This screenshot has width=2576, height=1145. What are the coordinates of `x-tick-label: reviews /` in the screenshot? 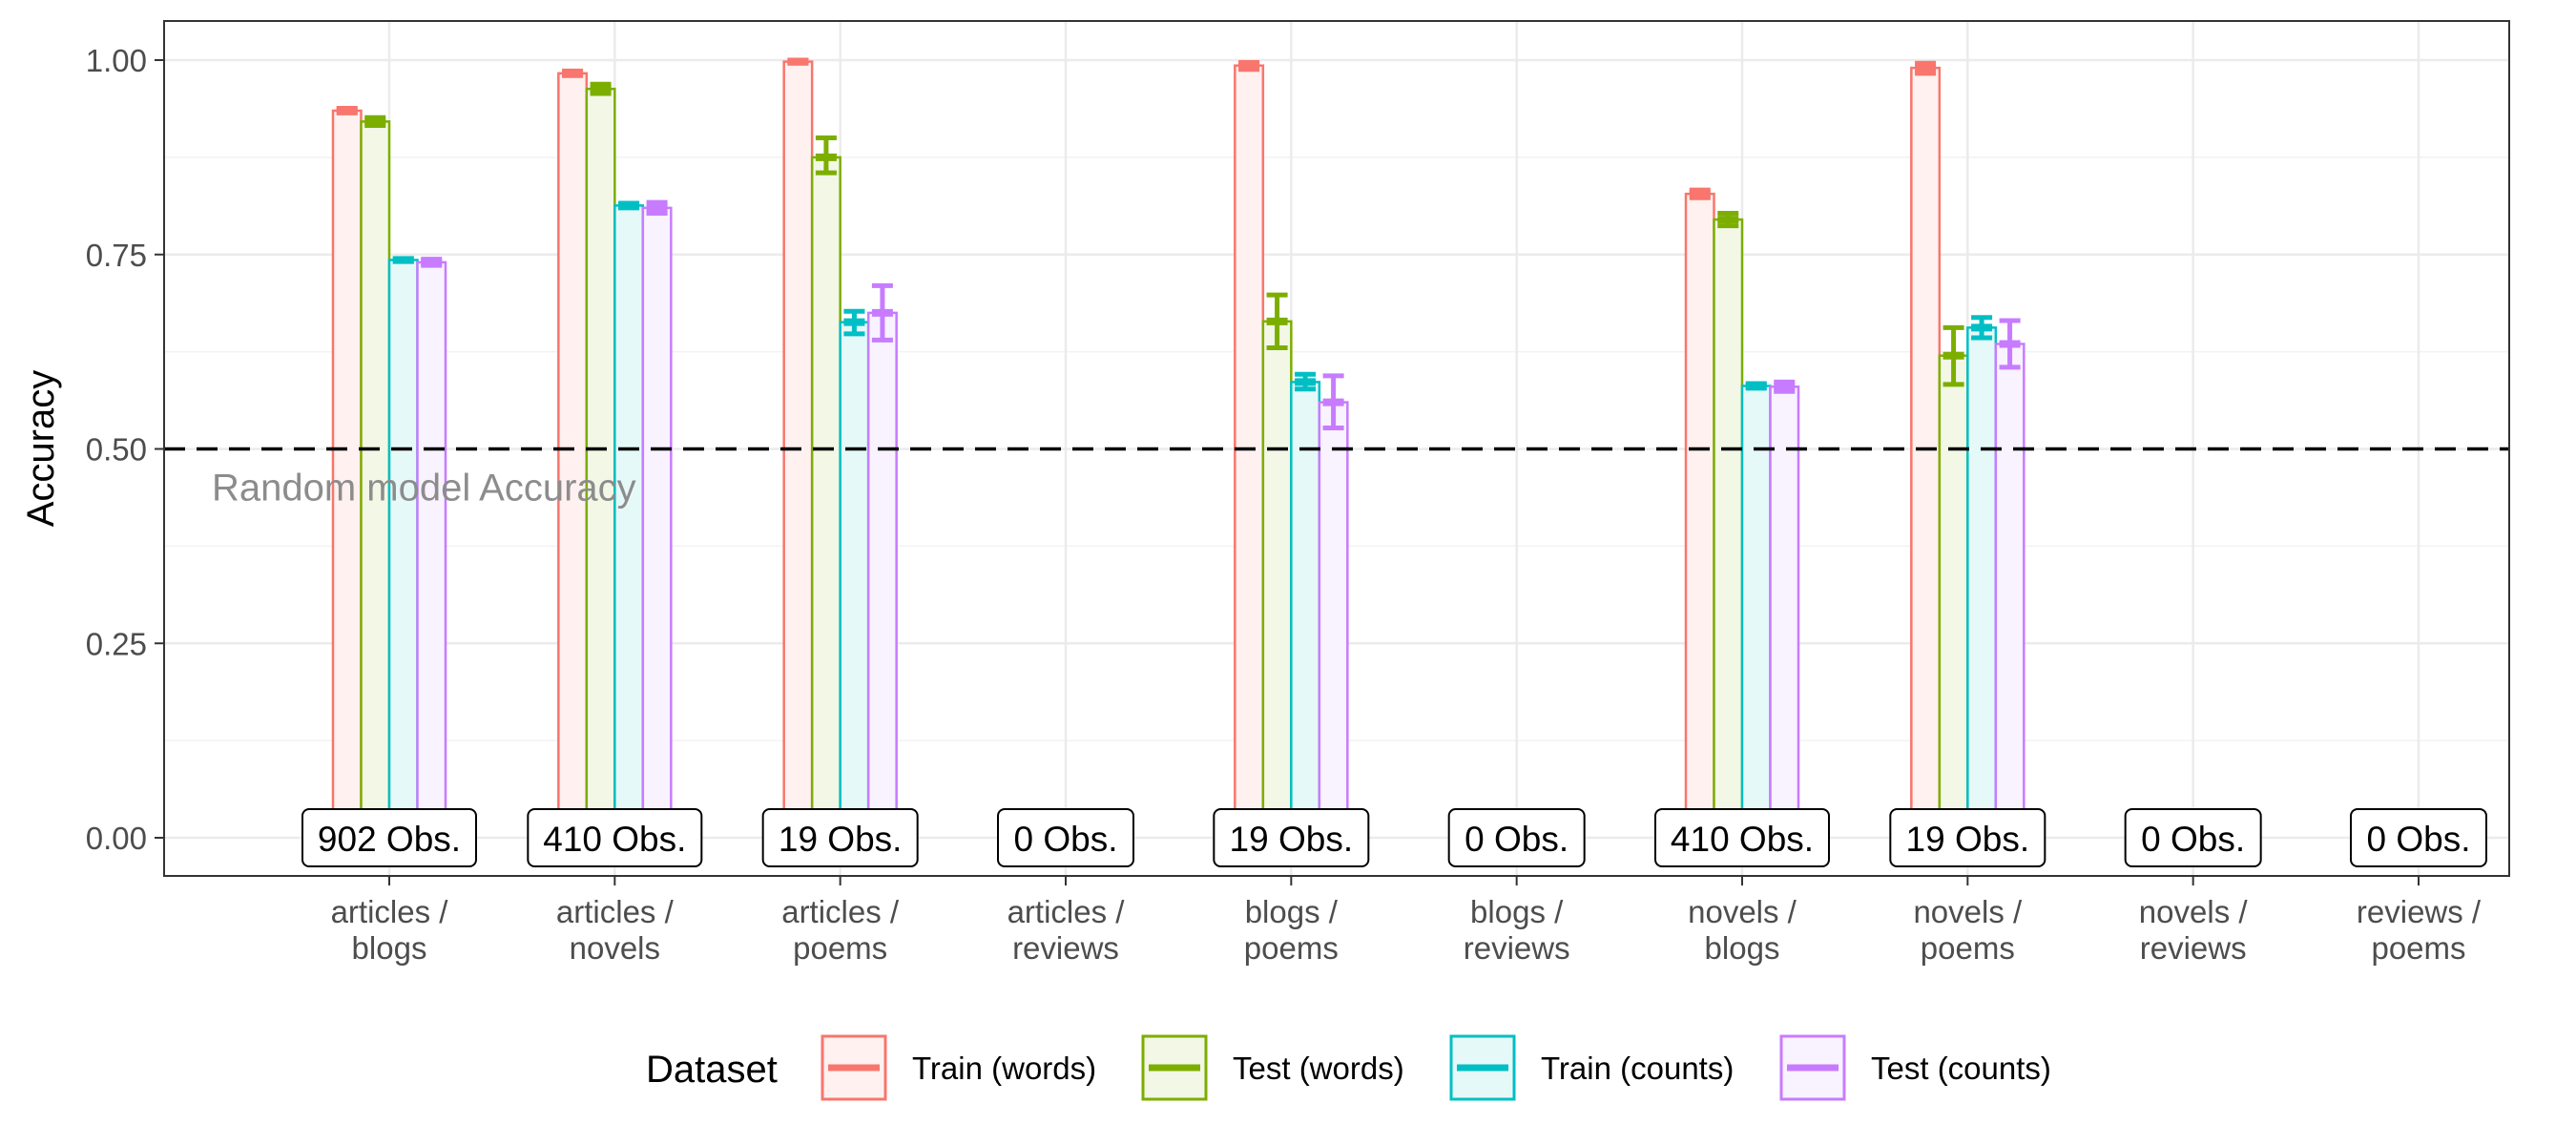 It's located at (2419, 912).